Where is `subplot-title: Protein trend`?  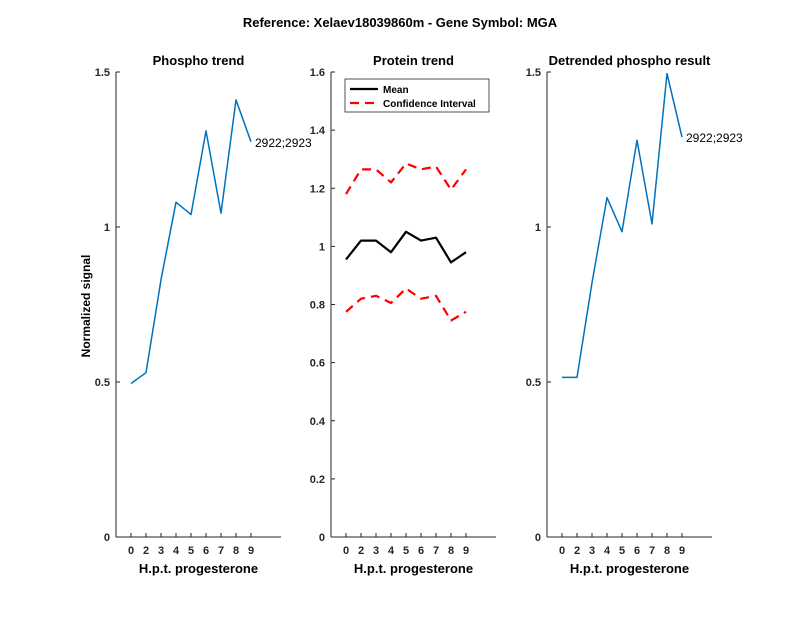
subplot-title: Protein trend is located at coordinates (413, 60).